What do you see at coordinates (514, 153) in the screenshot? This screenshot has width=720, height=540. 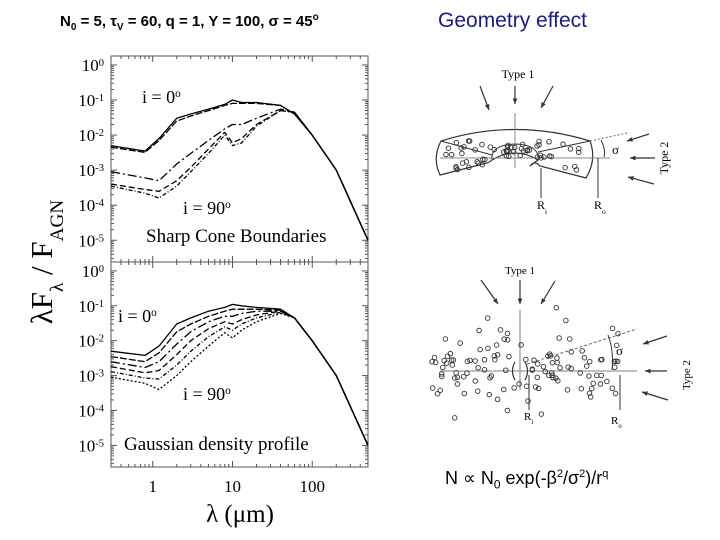 I see `torus-outline` at bounding box center [514, 153].